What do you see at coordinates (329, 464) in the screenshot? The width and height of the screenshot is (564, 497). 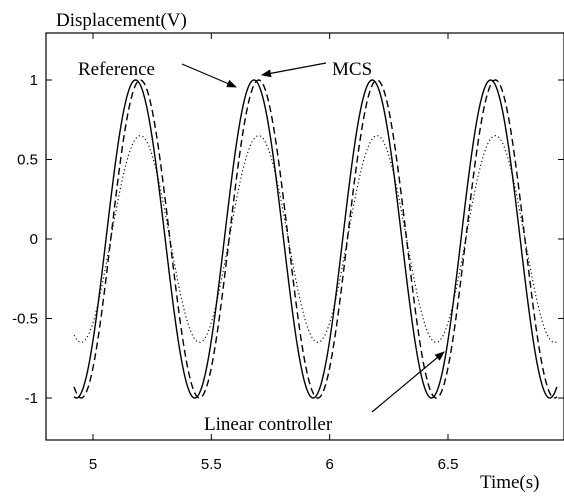 I see `x-tick-label: 6` at bounding box center [329, 464].